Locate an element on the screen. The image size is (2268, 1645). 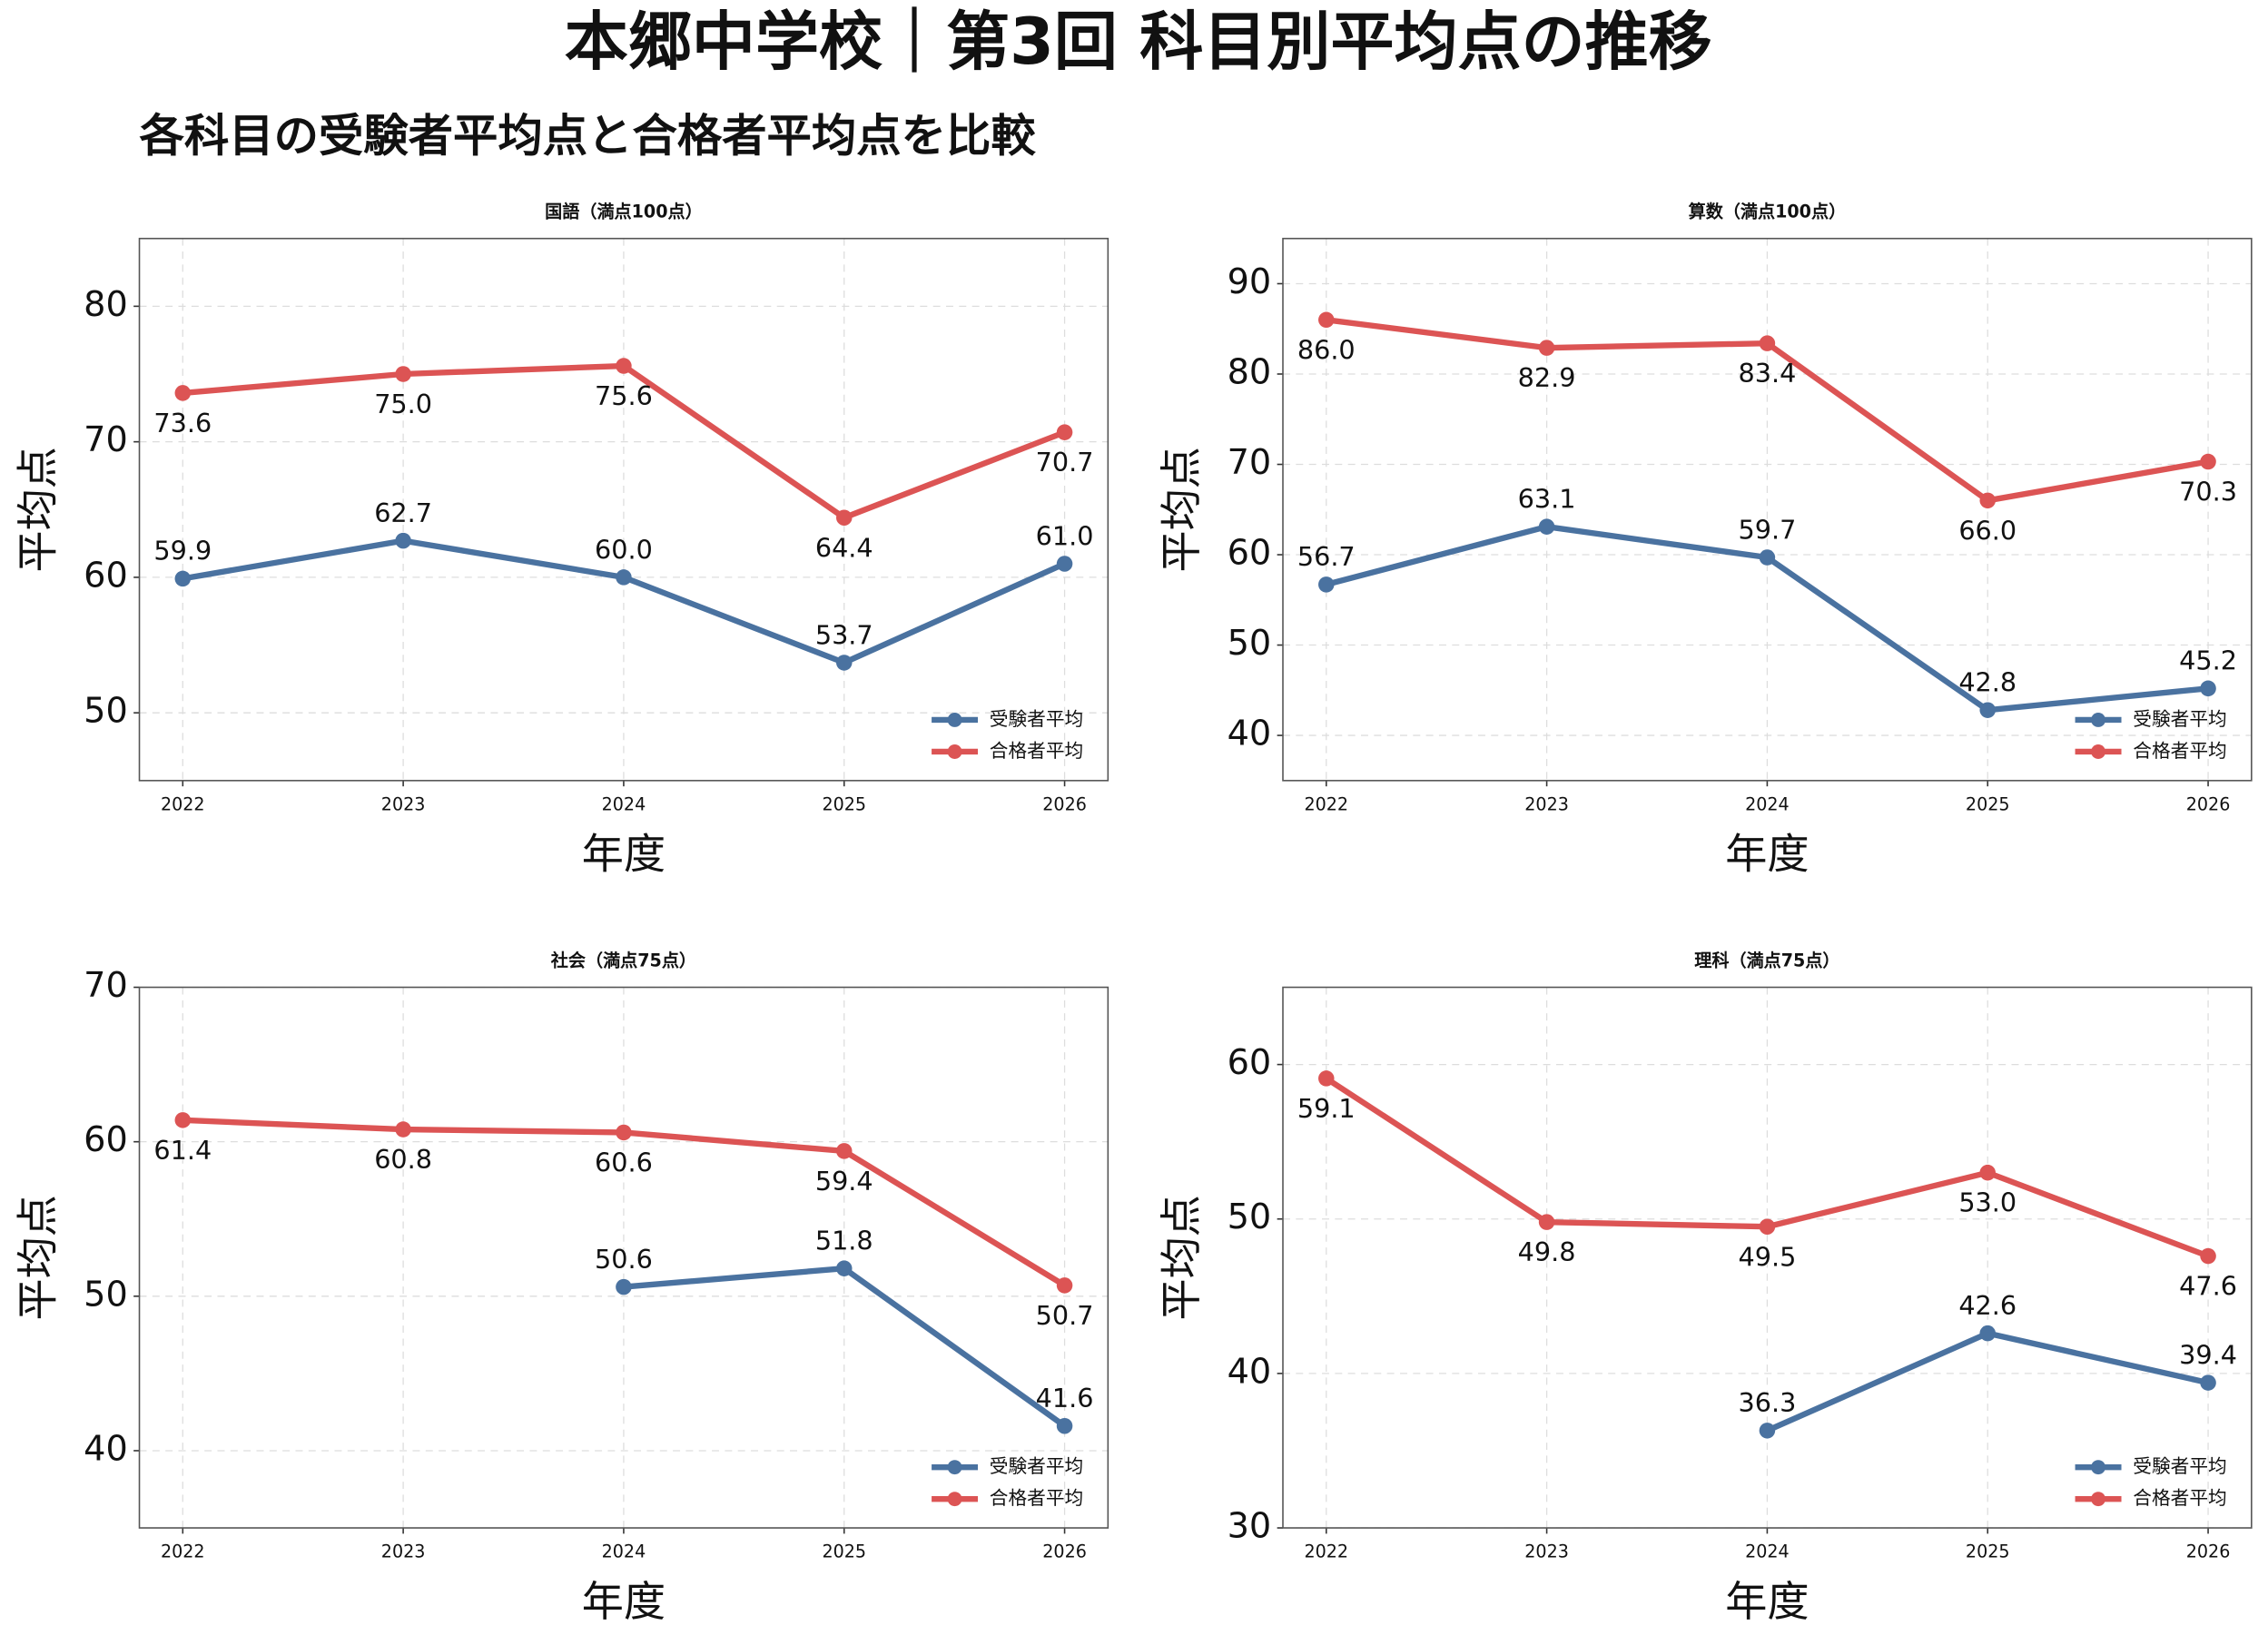
y-tick-label: 90 is located at coordinates (1250, 282).